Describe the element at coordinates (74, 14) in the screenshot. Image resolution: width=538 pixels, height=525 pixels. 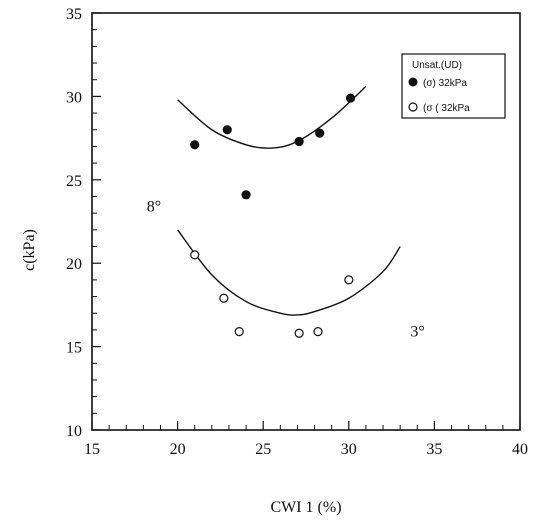
I see `y-tick-label: 35` at that location.